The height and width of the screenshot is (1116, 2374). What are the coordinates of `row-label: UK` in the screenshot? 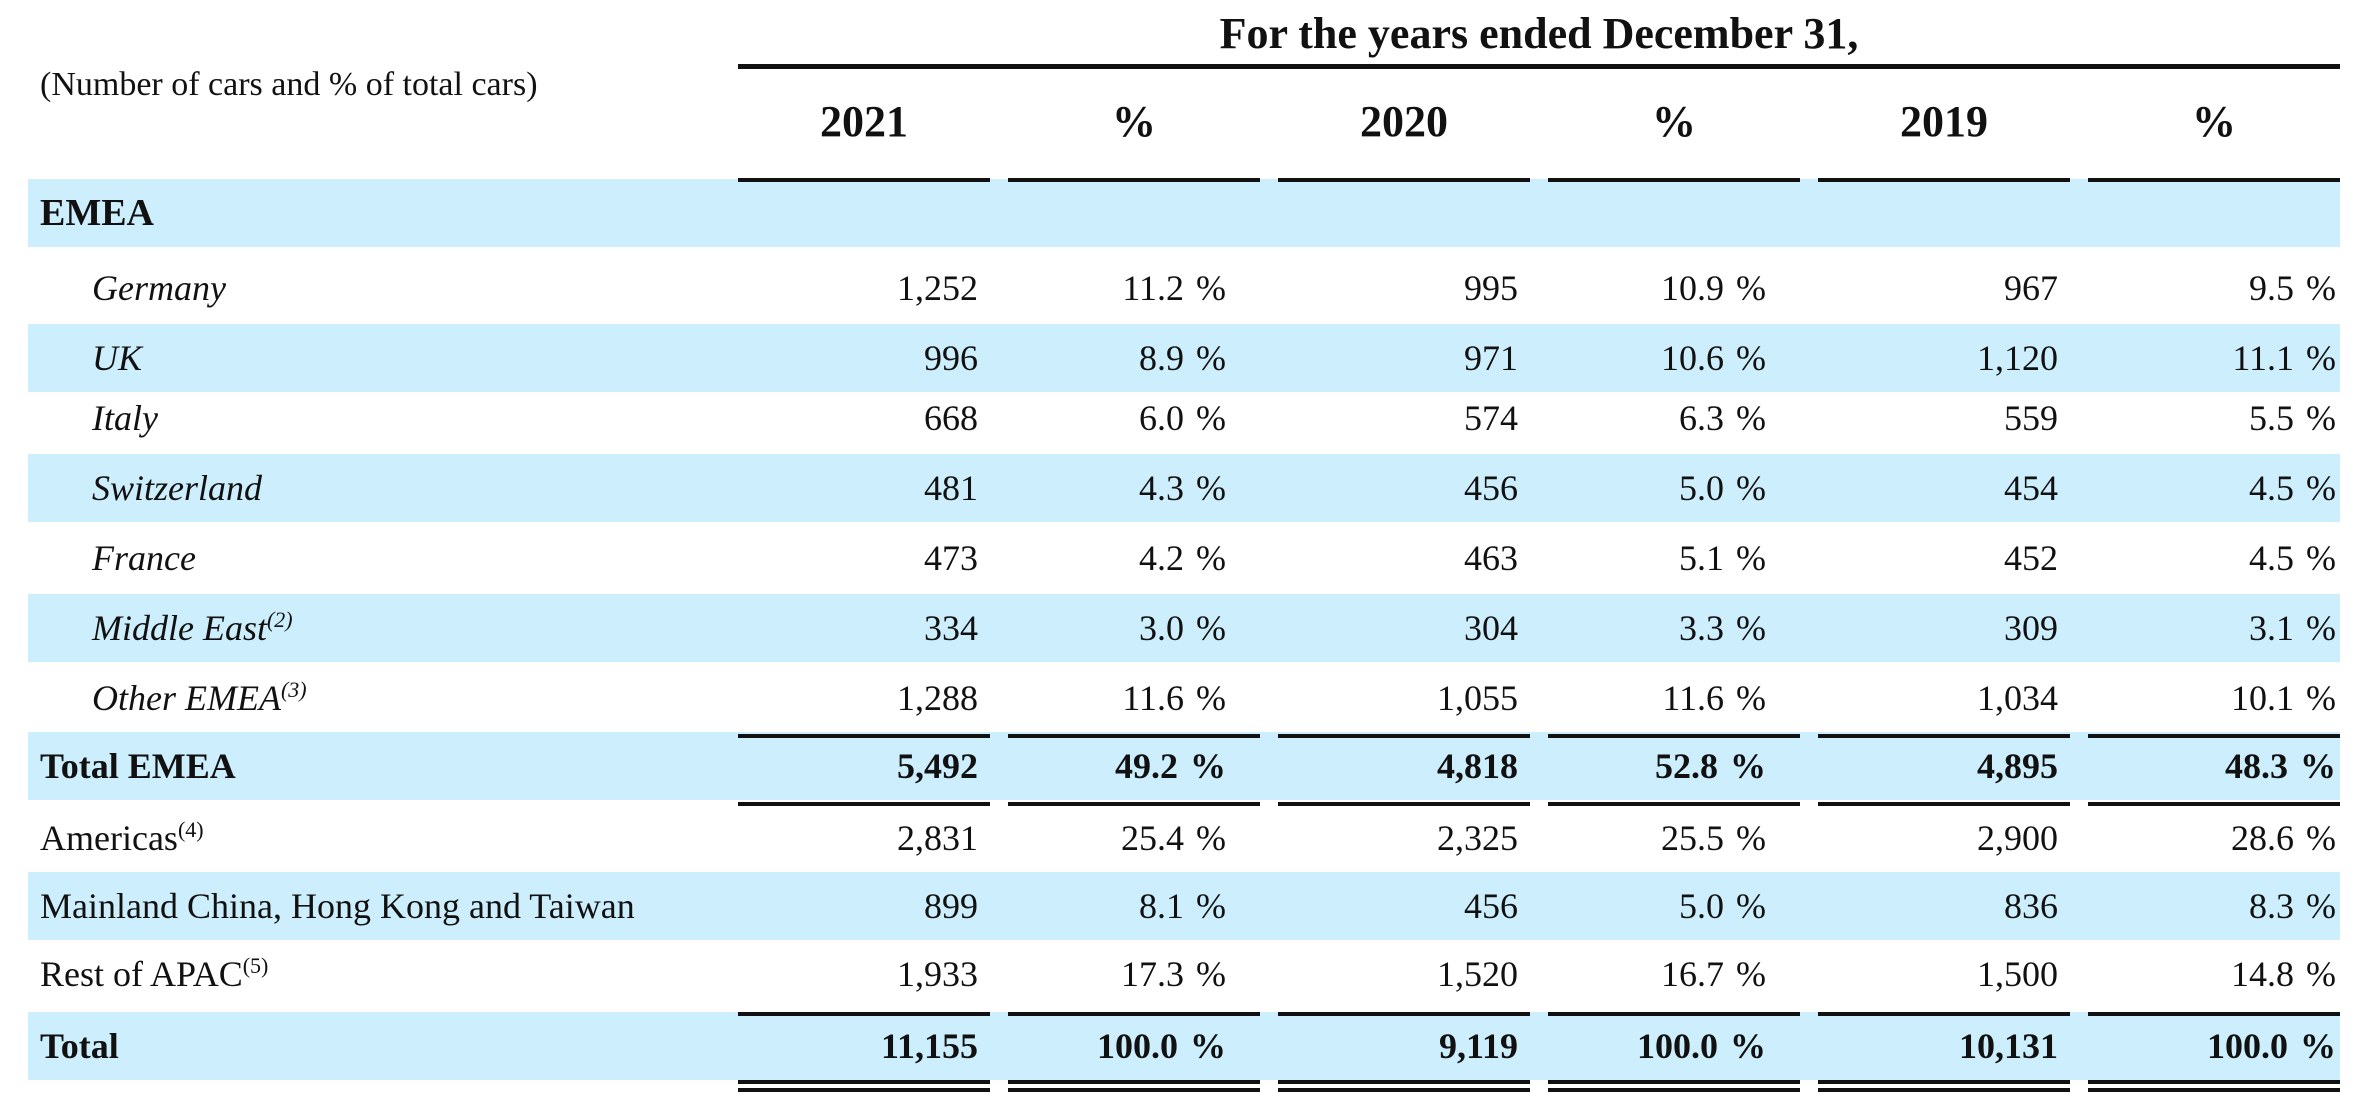 It's located at (117, 358).